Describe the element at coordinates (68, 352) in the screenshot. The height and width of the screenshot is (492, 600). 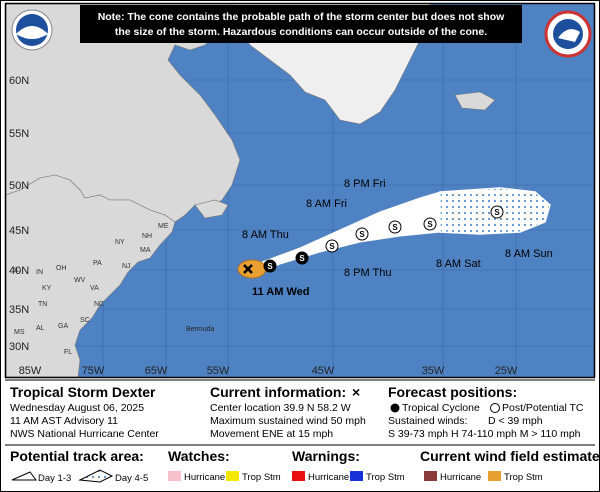
I see `state-label: FL` at that location.